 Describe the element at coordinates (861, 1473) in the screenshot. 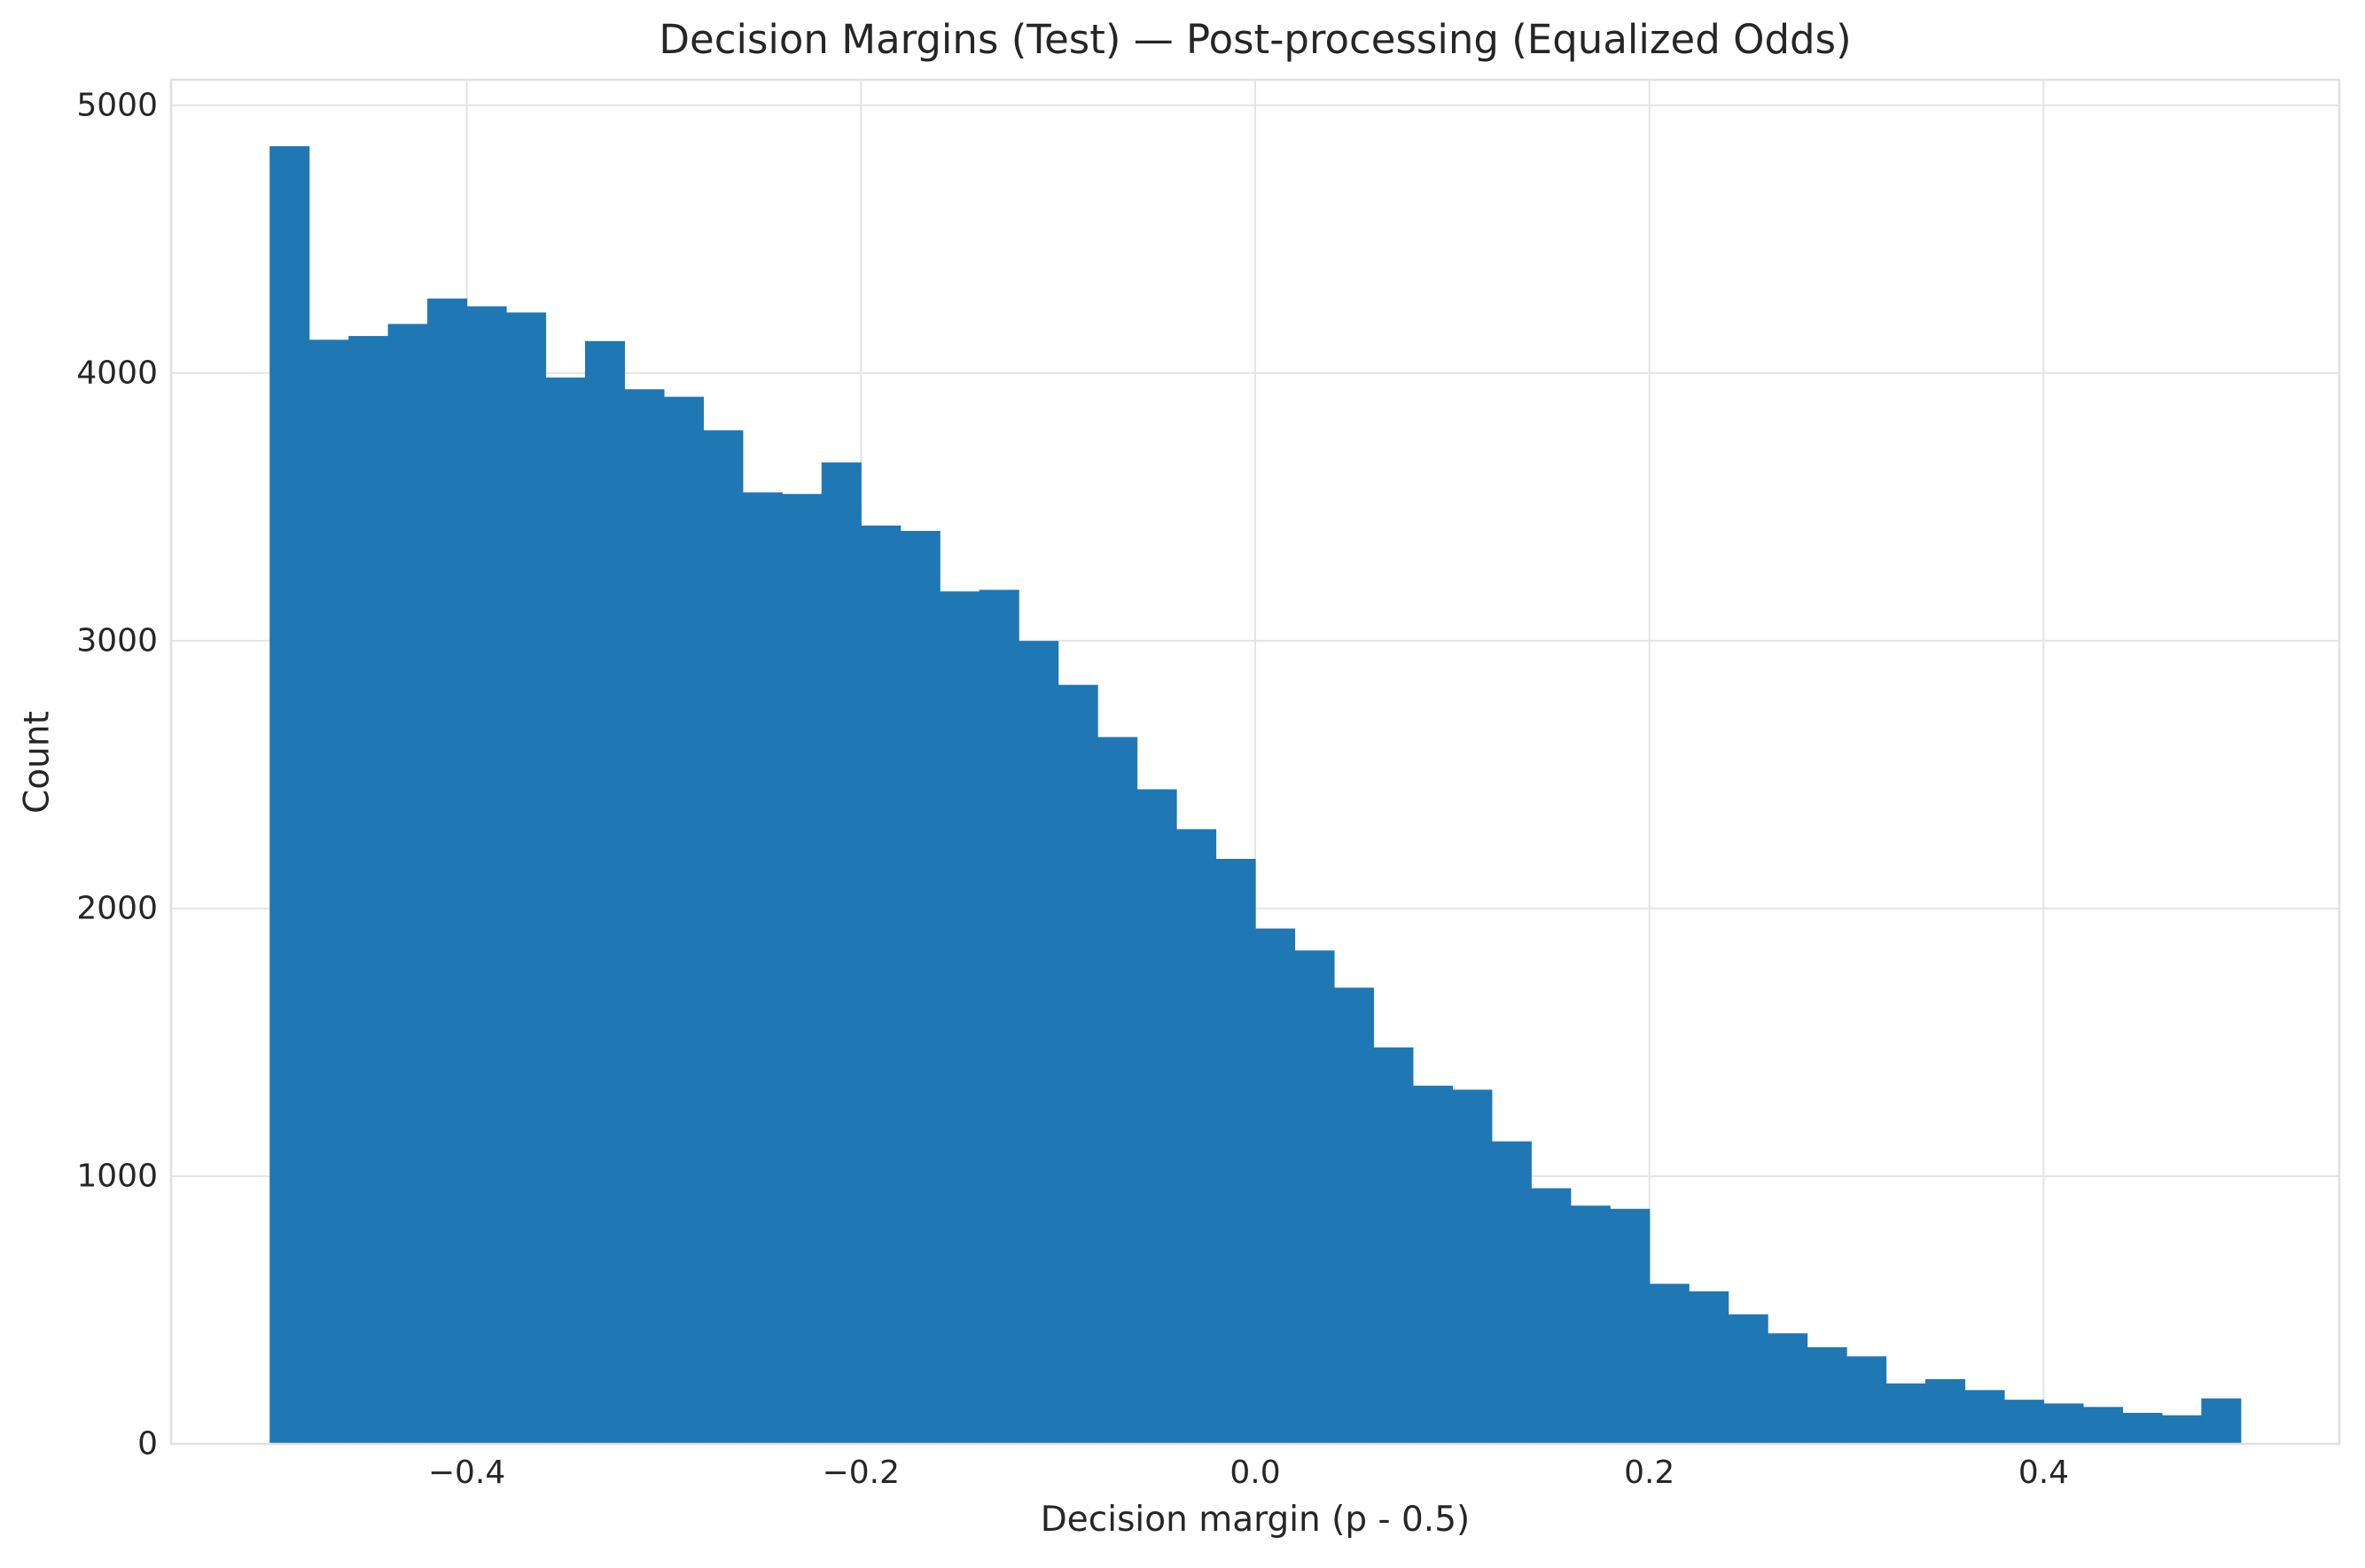

I see `x-tick-label: −0.2` at that location.